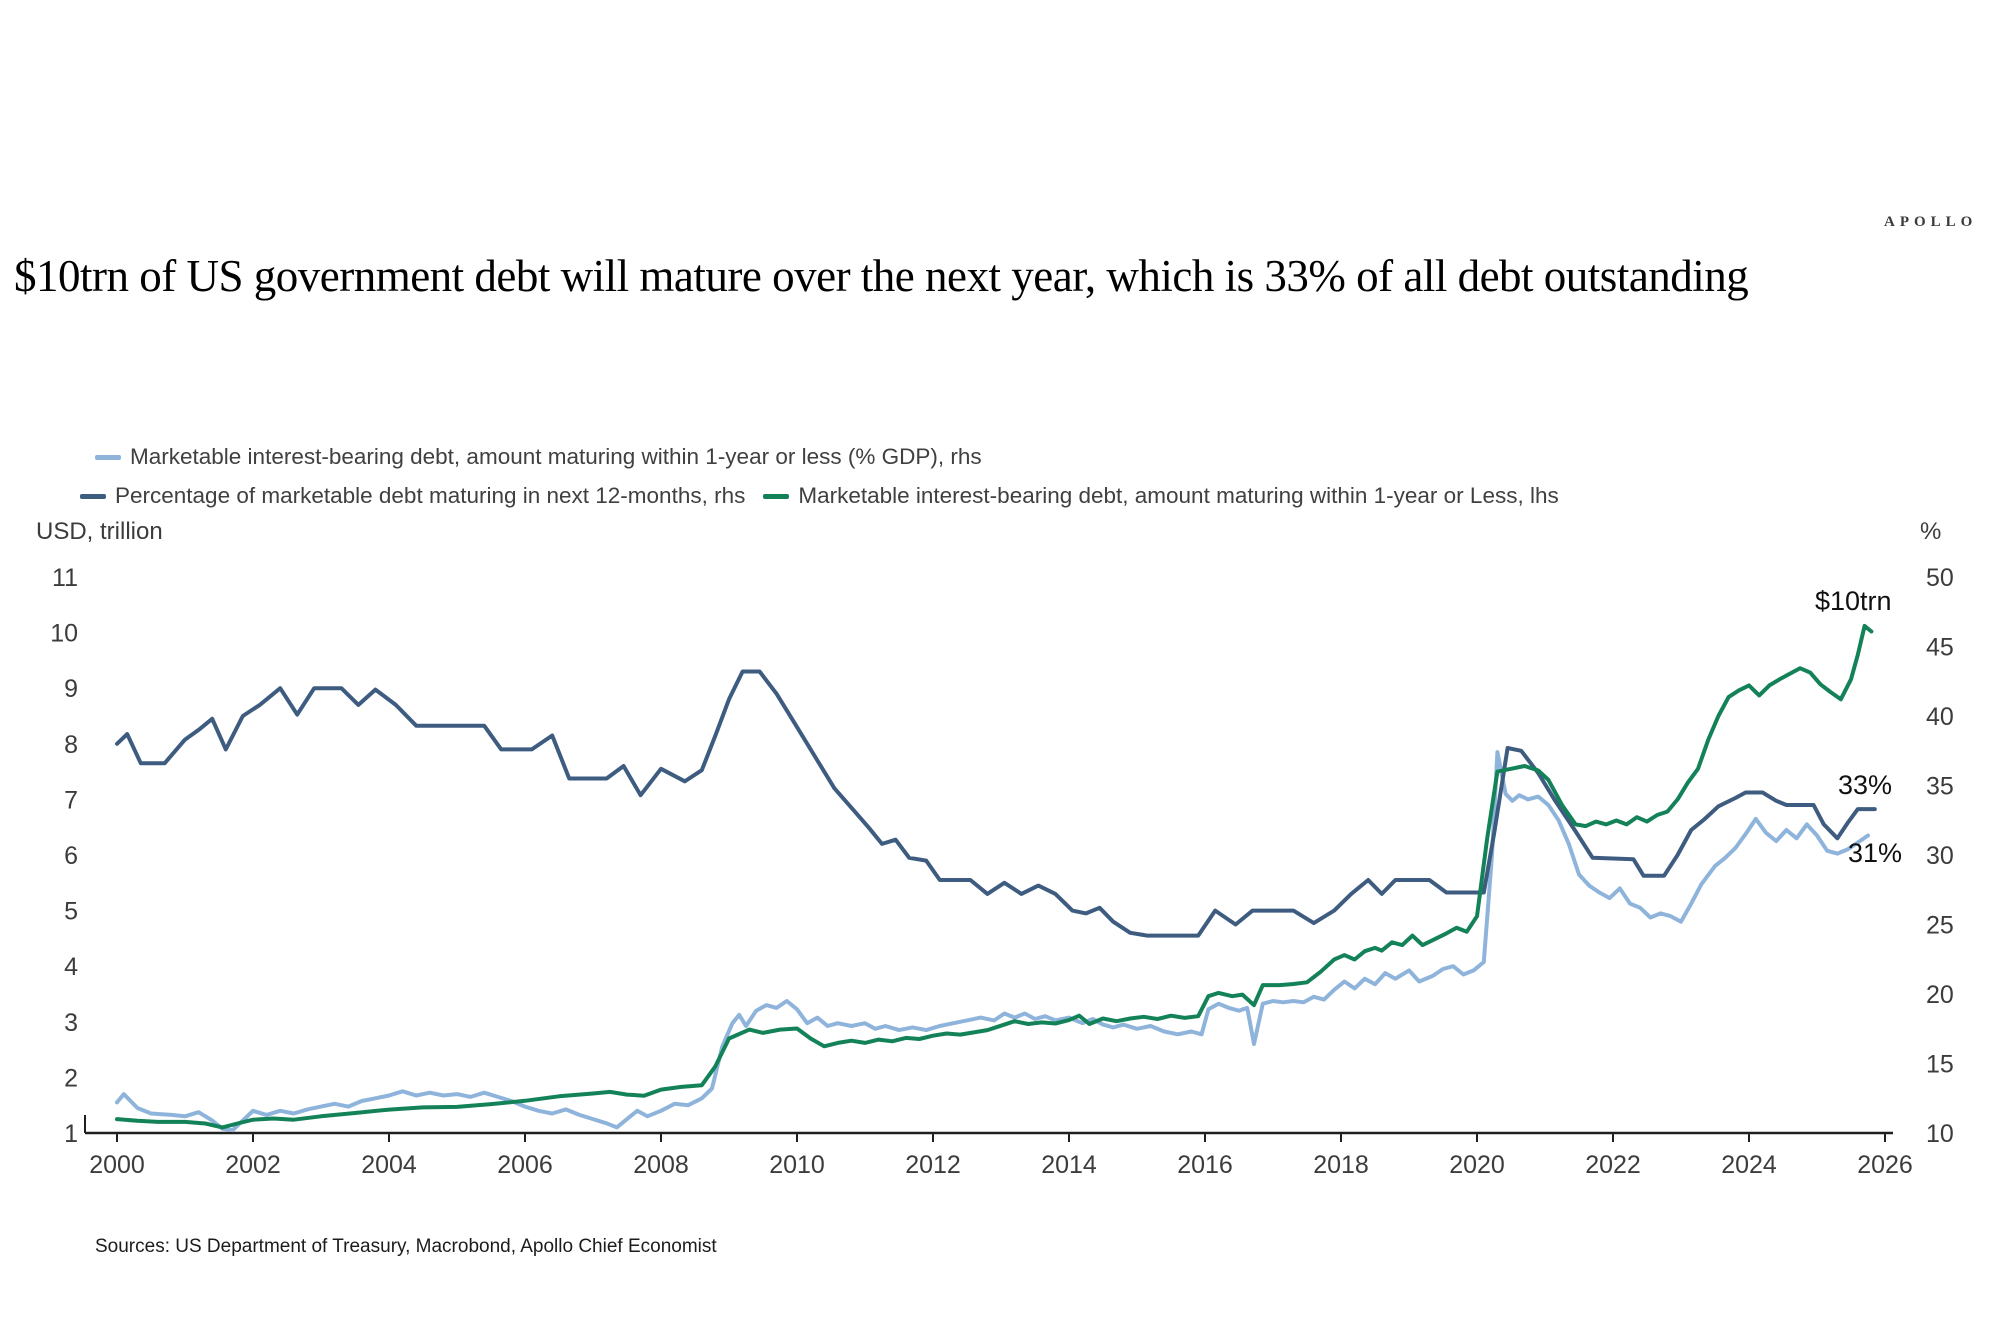  What do you see at coordinates (1875, 853) in the screenshot?
I see `annotation-31pct: 31%` at bounding box center [1875, 853].